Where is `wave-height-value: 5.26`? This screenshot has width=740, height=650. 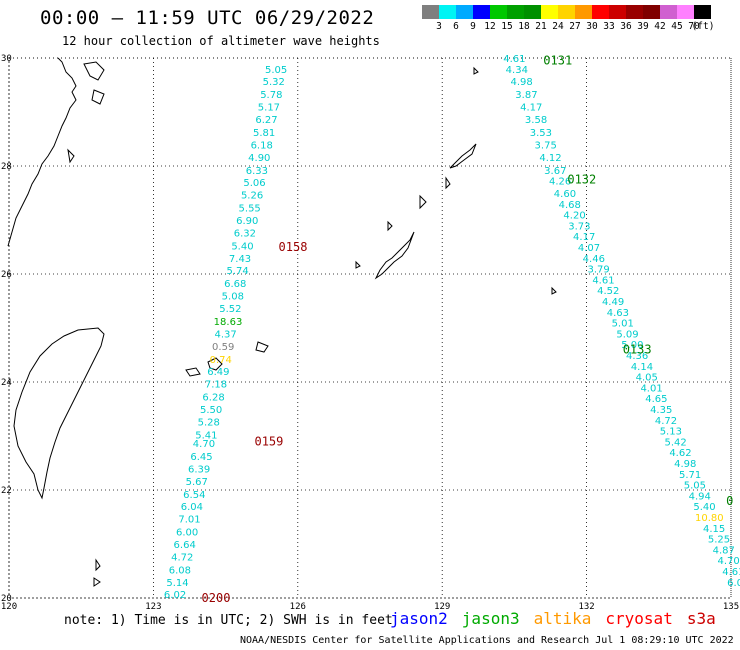 wave-height-value: 5.26 is located at coordinates (252, 196).